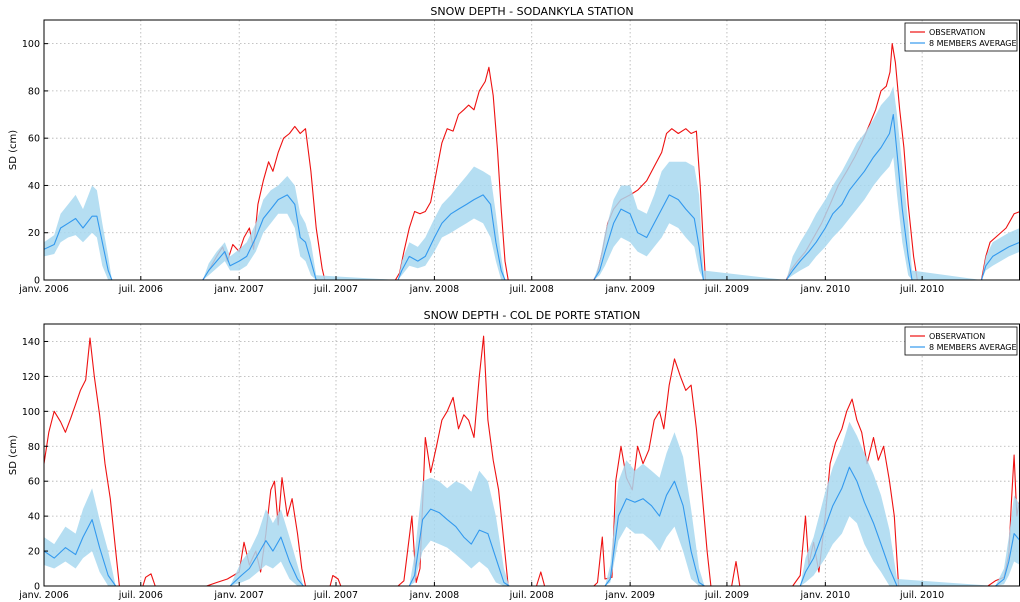 The image size is (1020, 602). What do you see at coordinates (31, 342) in the screenshot?
I see `y-tick-label: 140` at bounding box center [31, 342].